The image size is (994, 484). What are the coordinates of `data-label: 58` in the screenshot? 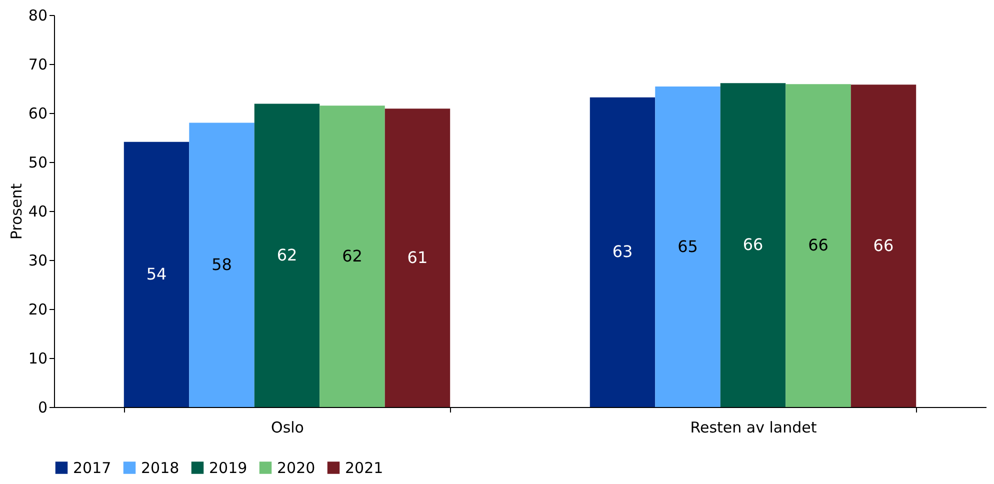 It's located at (222, 264).